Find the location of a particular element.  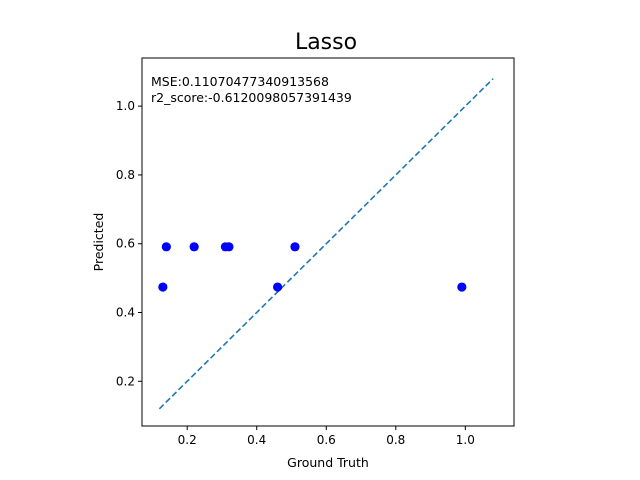

y-tick-label: 0.8 is located at coordinates (125, 175).